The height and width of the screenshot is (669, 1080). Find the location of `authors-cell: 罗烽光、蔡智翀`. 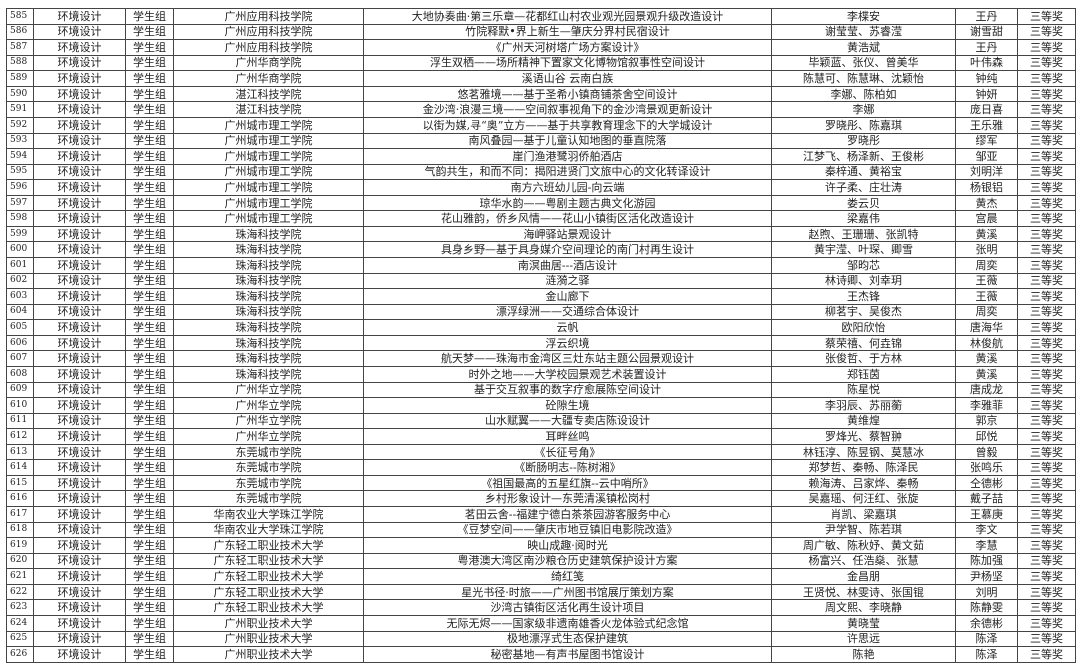

authors-cell: 罗烽光、蔡智翀 is located at coordinates (863, 436).